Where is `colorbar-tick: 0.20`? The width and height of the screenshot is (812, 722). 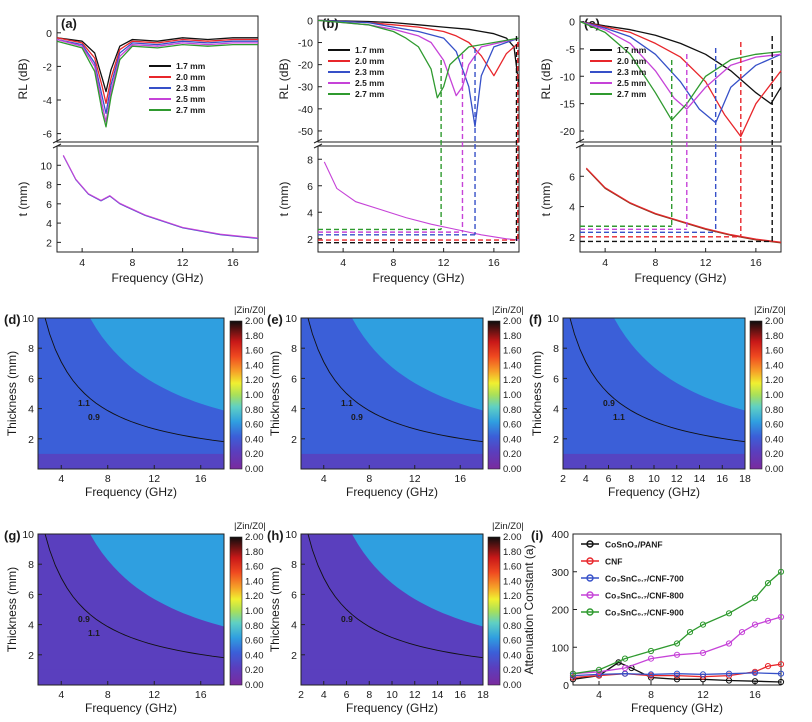 colorbar-tick: 0.20 is located at coordinates (254, 454).